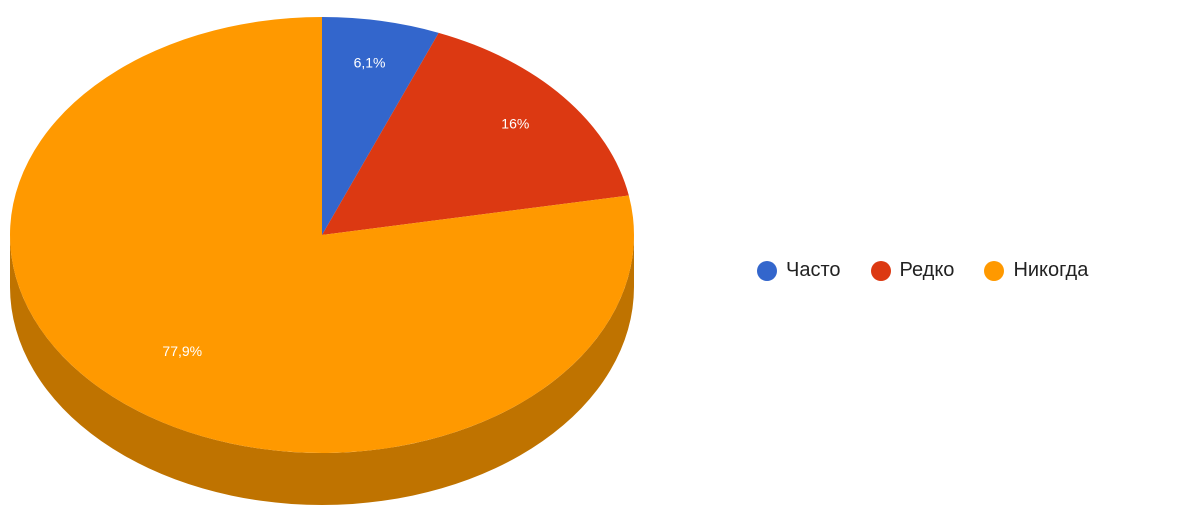 The image size is (1189, 505). I want to click on legend-swatch-nikogda, so click(994, 270).